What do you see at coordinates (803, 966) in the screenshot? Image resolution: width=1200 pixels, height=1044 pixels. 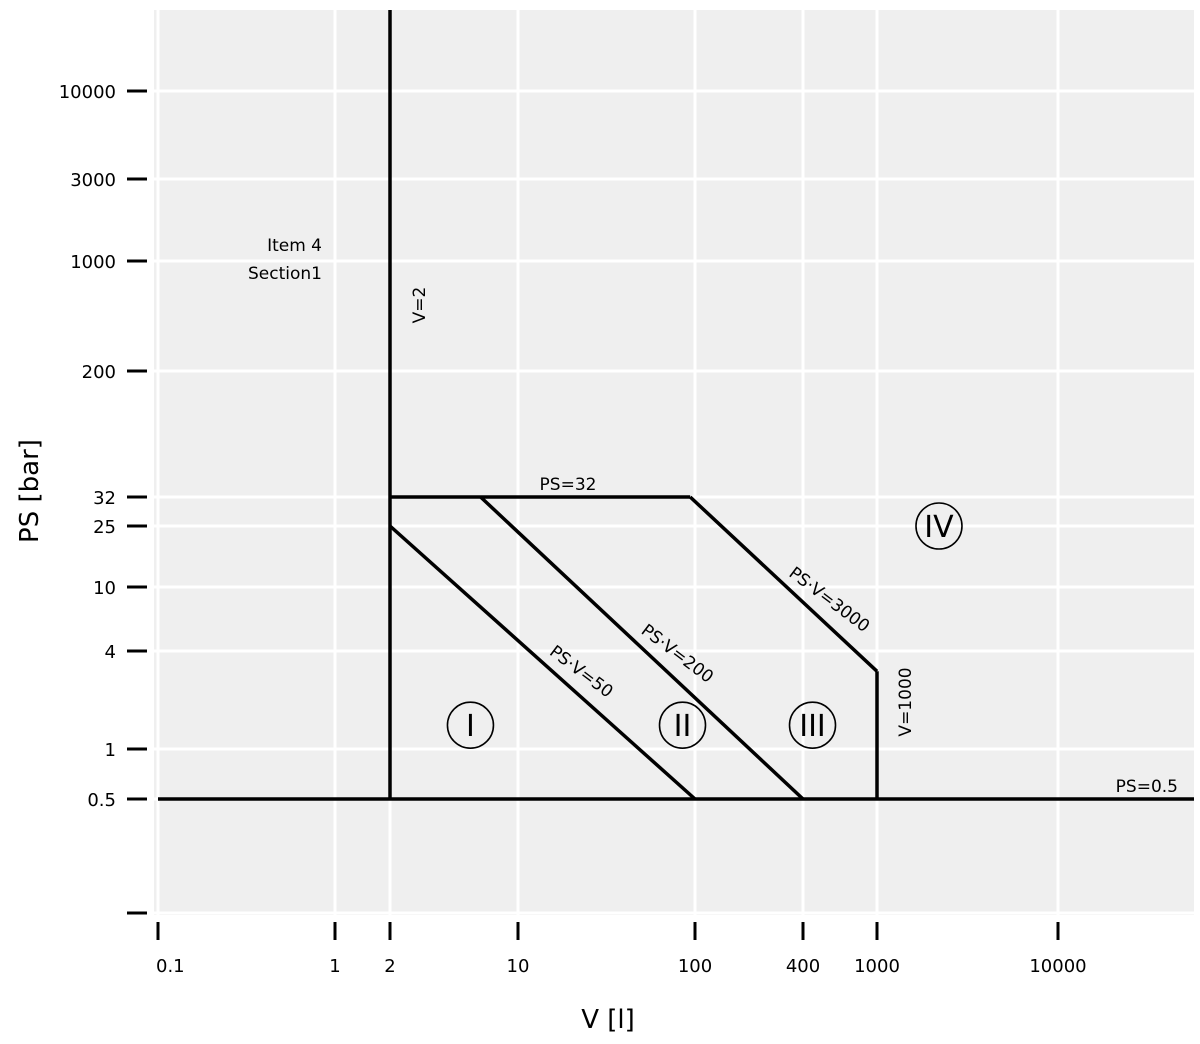 I see `x-tick-label: 400` at bounding box center [803, 966].